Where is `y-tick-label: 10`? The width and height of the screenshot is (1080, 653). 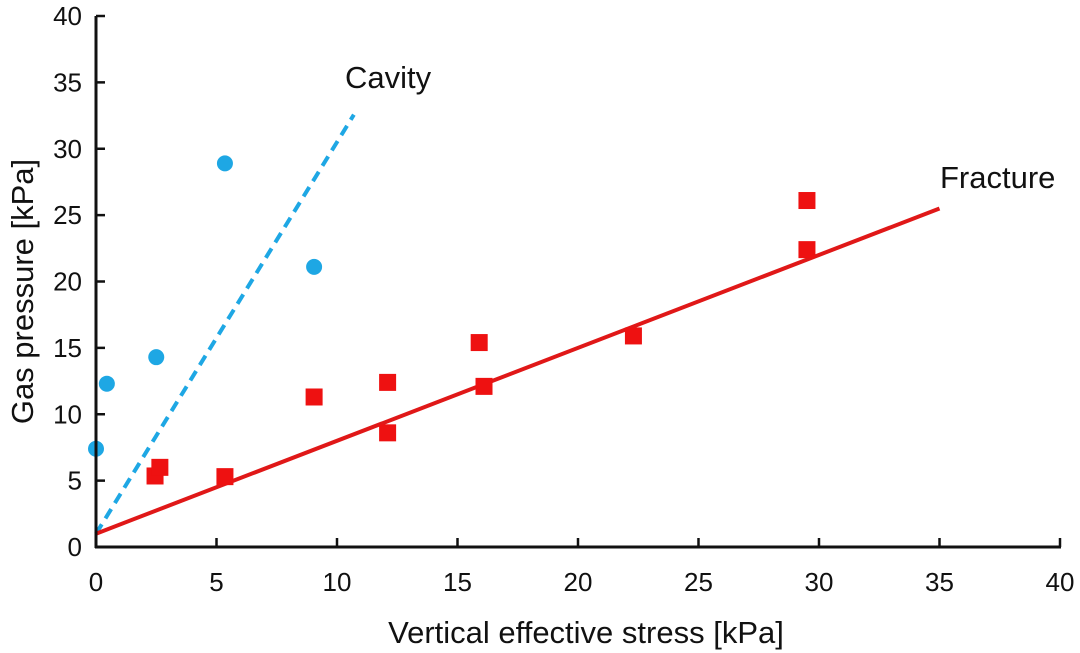
y-tick-label: 10 is located at coordinates (67, 414).